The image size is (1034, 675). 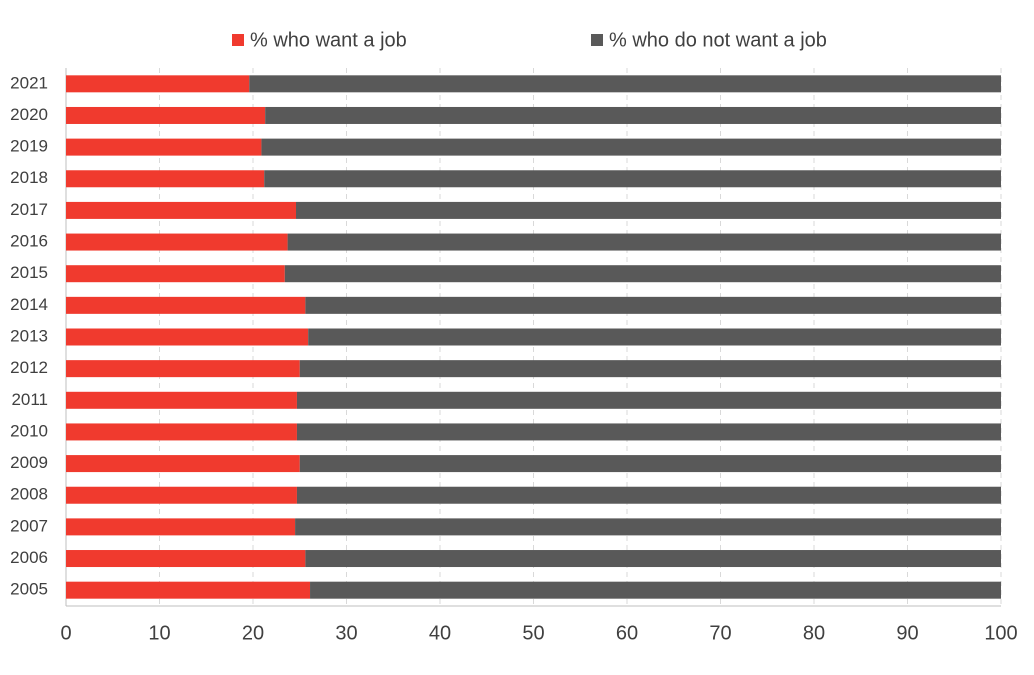 I want to click on y-tick-label: 2007, so click(x=29, y=525).